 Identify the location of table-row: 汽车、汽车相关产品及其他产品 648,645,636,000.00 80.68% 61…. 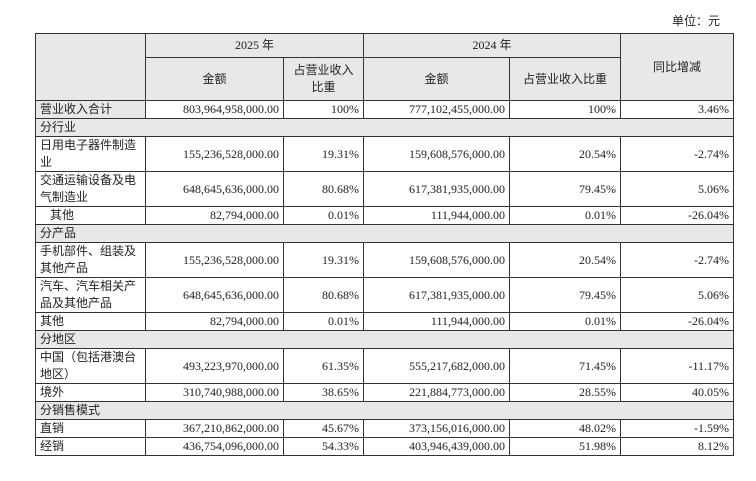
(385, 295).